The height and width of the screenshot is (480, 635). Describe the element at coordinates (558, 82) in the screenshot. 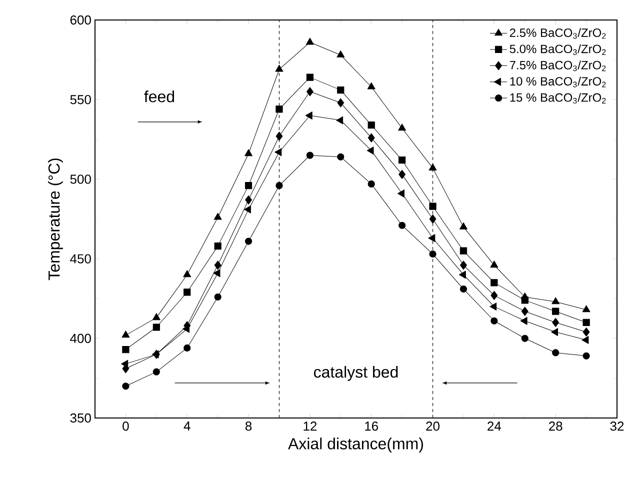

I see `legend-label: 10 % BaCO$_{3}$/ZrO$_{2}$` at that location.